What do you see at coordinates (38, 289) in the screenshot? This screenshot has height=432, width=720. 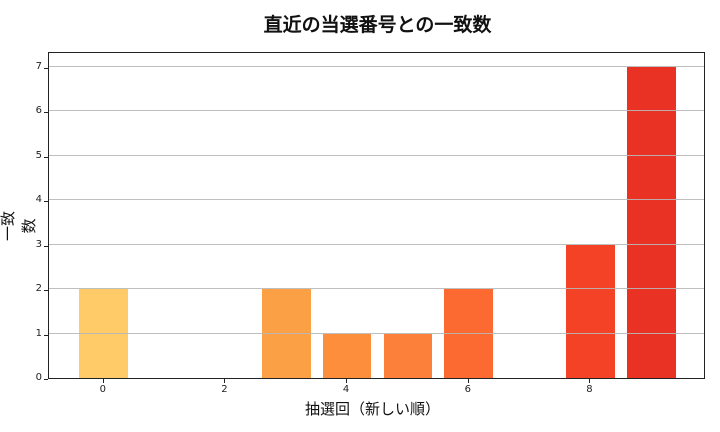 I see `y-tick-label: 2` at bounding box center [38, 289].